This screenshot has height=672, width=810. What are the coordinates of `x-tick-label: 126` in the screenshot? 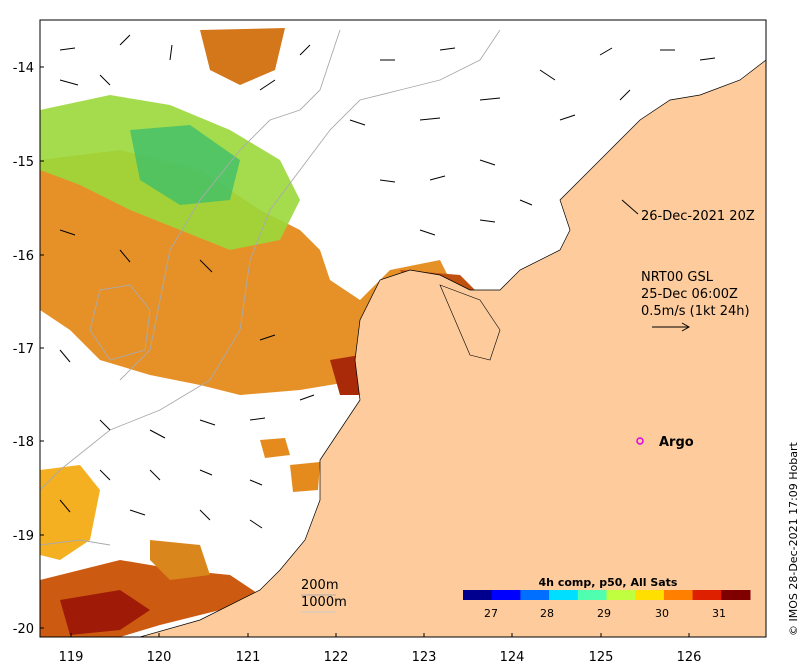 It's located at (689, 657).